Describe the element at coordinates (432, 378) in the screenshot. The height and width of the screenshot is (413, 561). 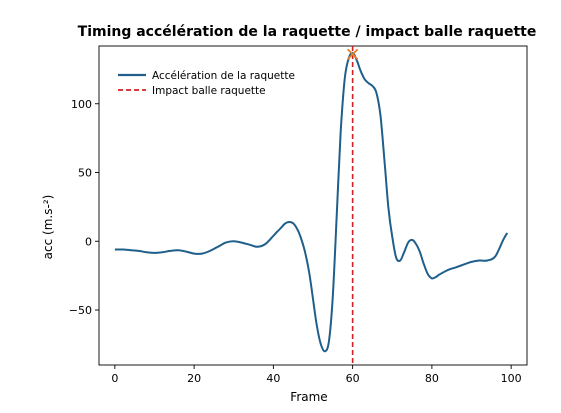
I see `x-tick-label: 80` at that location.